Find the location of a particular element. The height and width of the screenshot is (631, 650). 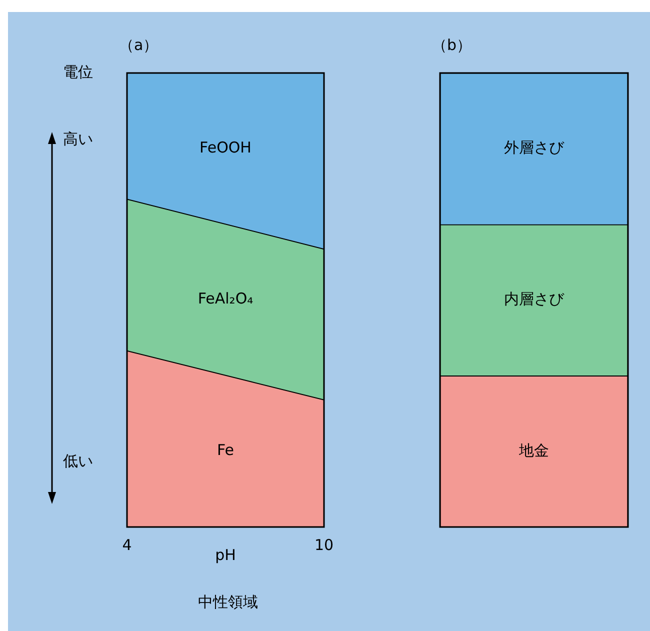

x-tick-label: 4 is located at coordinates (127, 545).